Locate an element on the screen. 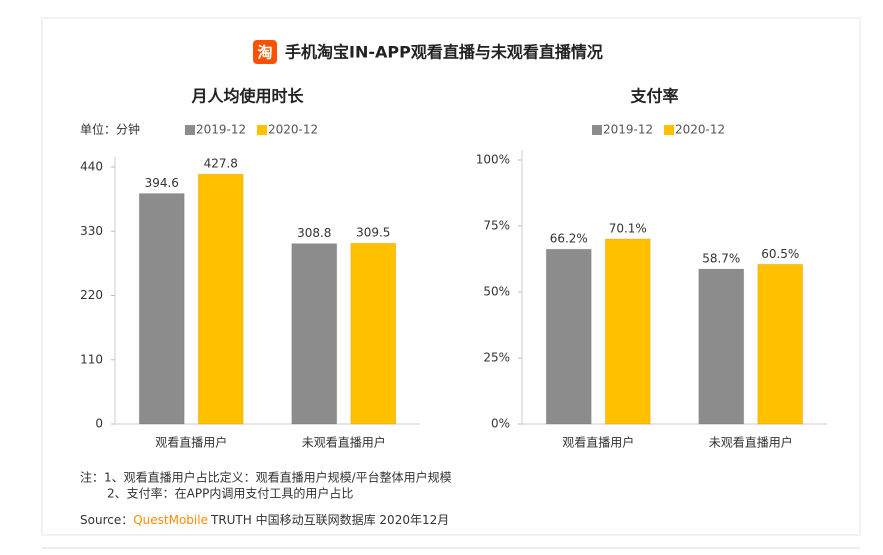 The image size is (883, 555). unit-label: 单位：分钟 is located at coordinates (110, 129).